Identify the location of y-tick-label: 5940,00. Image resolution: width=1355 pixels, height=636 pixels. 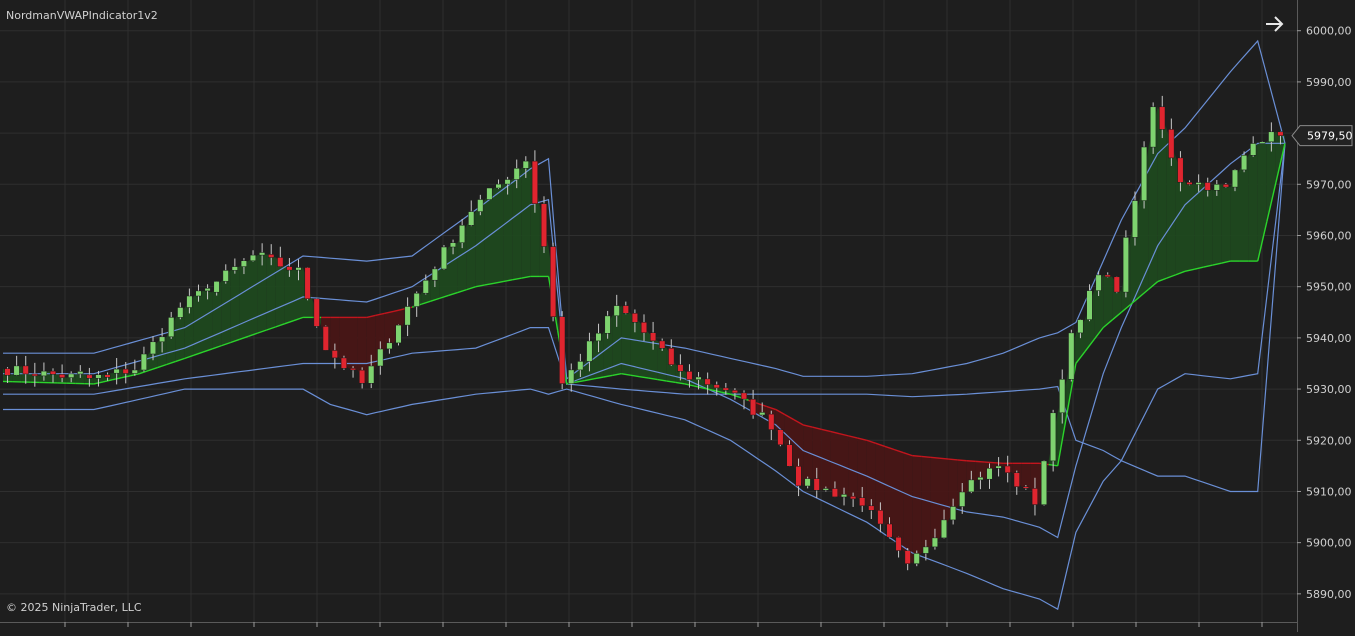
(1329, 338).